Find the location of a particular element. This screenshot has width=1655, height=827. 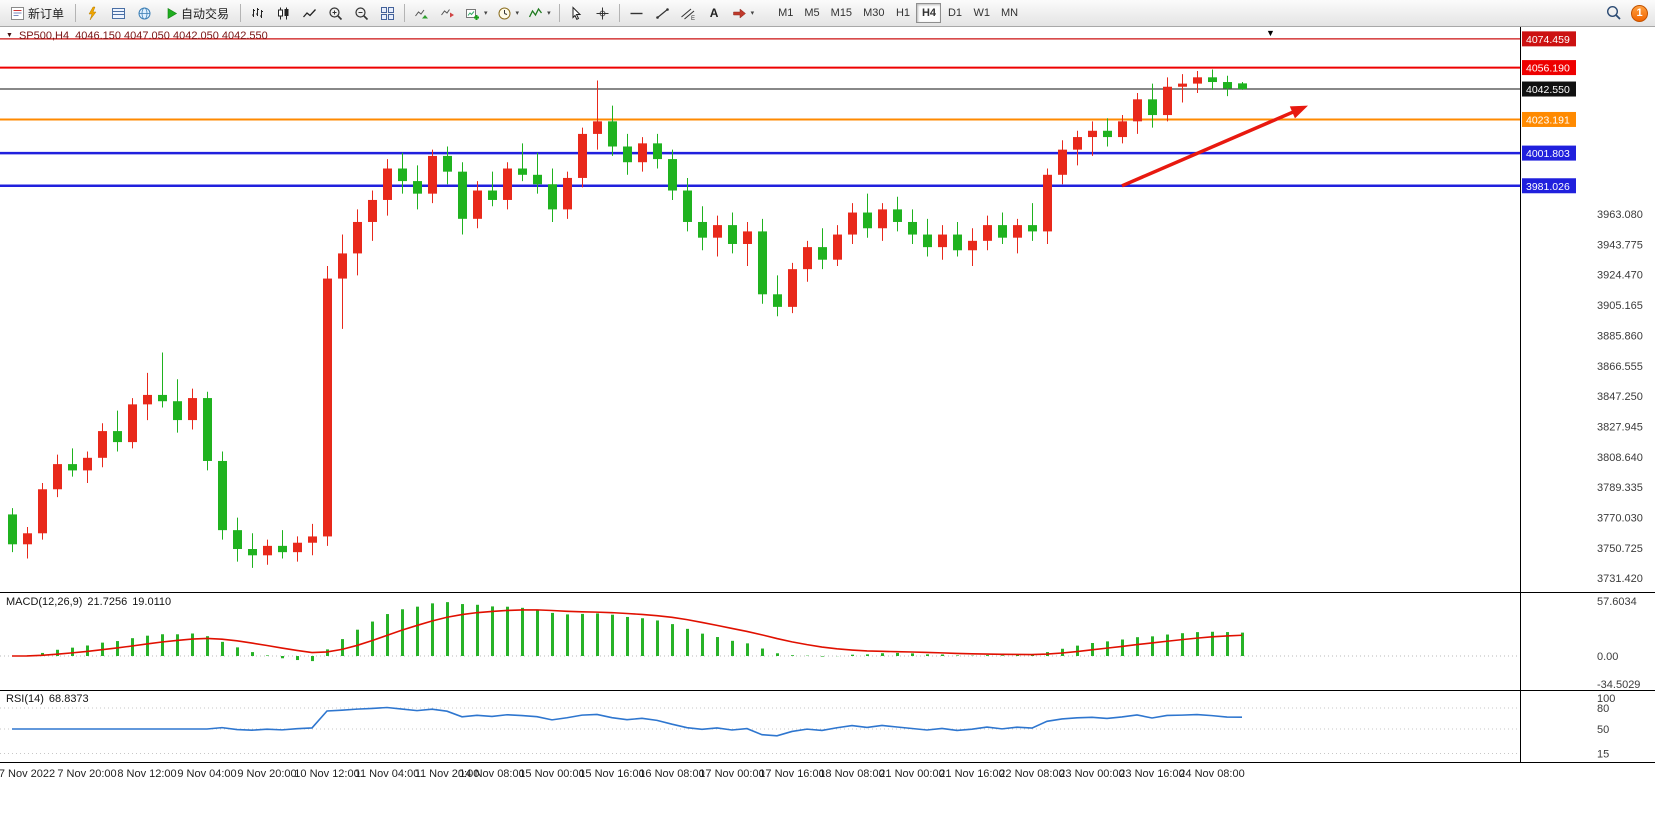

timeframe-m1-button: M1 is located at coordinates (785, 13).